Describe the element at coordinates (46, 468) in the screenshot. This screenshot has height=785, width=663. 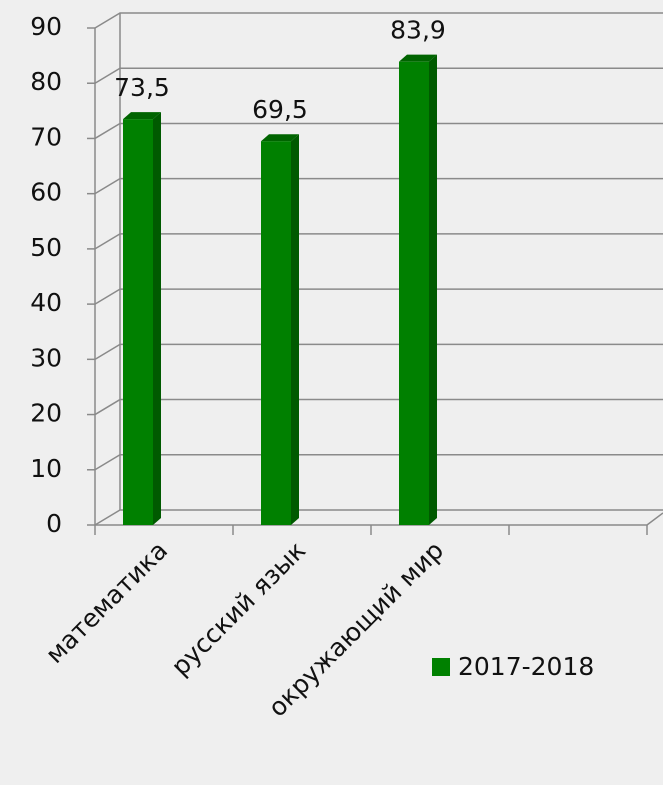
I see `y-tick-label: 10` at that location.